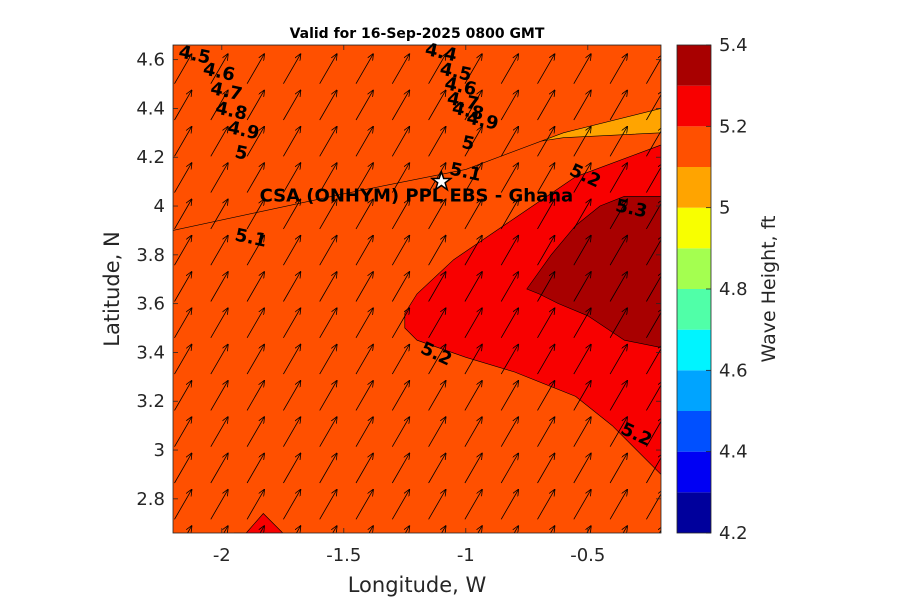 The height and width of the screenshot is (600, 900). What do you see at coordinates (222, 555) in the screenshot?
I see `x-tick-label: -2` at bounding box center [222, 555].